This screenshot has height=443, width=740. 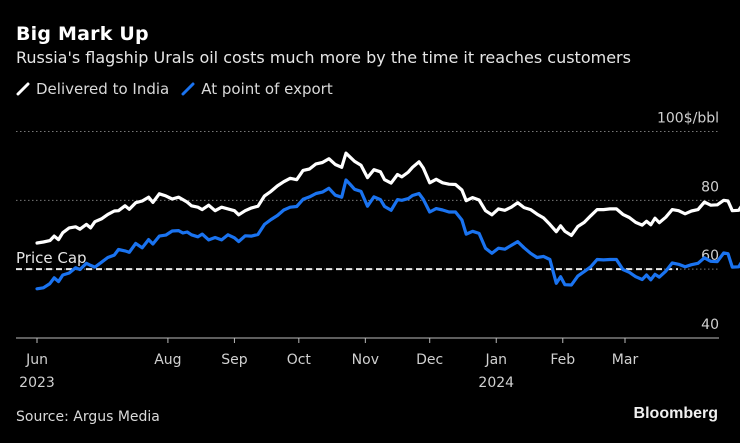 I want to click on x-tick-label-aug: Aug, so click(x=167, y=360).